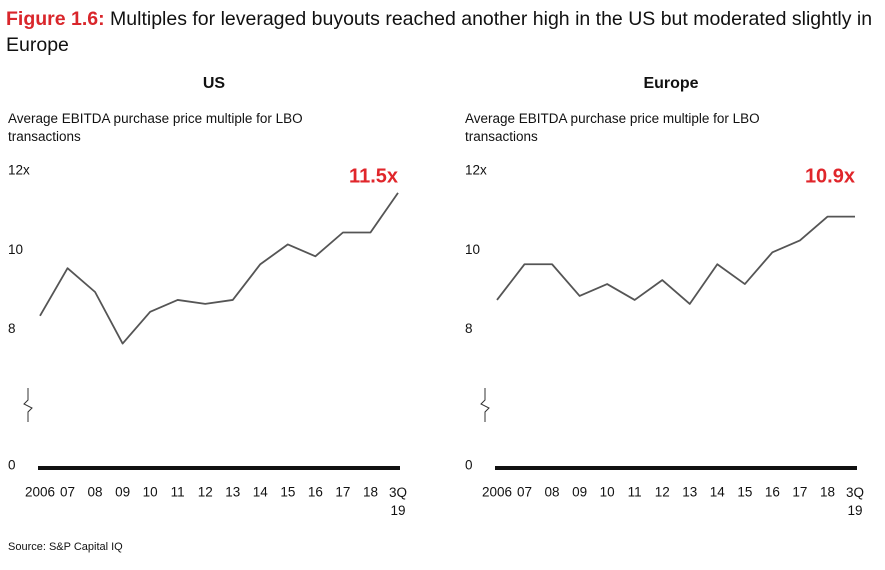 This screenshot has width=885, height=570. What do you see at coordinates (830, 176) in the screenshot?
I see `value-label: 10.9x` at bounding box center [830, 176].